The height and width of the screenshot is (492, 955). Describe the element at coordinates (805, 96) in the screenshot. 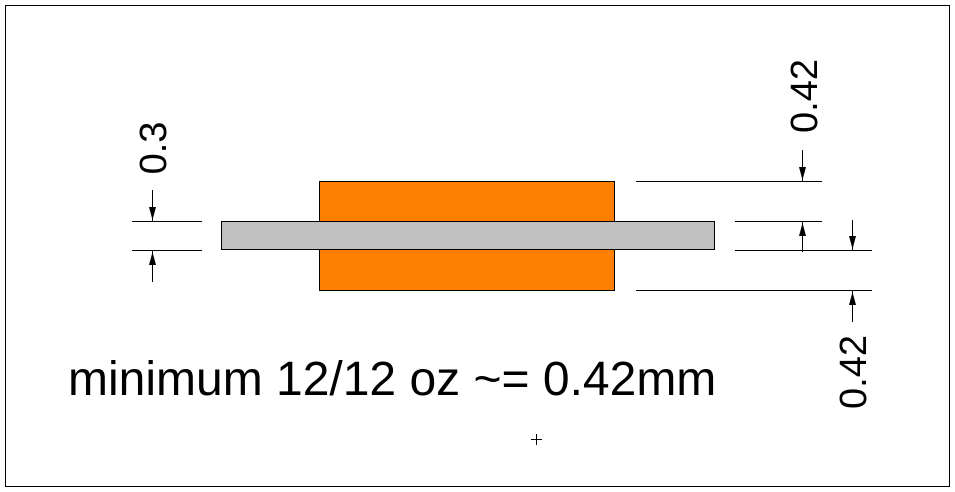

I see `copper-top-label: 0.42` at that location.